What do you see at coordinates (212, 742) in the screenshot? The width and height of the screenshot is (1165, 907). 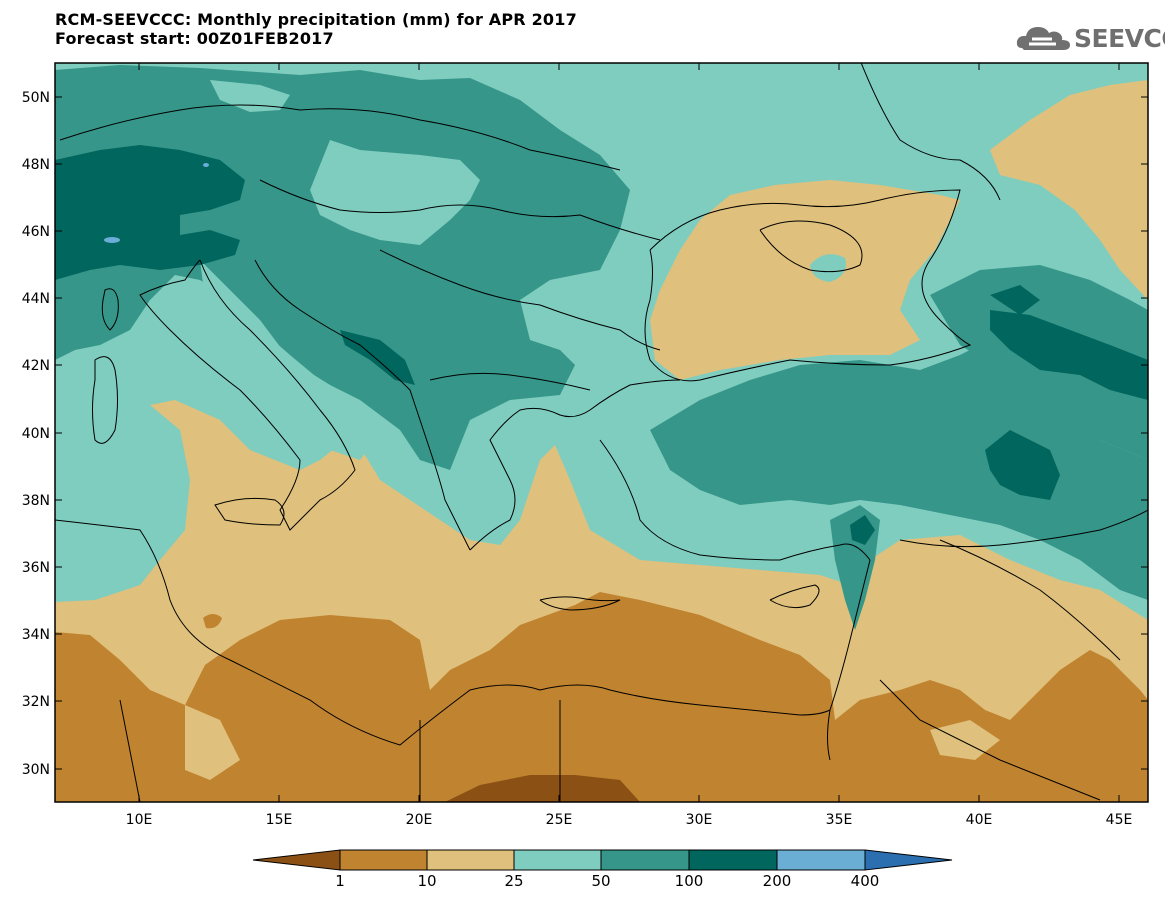 I see `field-10-25-libya-spot` at bounding box center [212, 742].